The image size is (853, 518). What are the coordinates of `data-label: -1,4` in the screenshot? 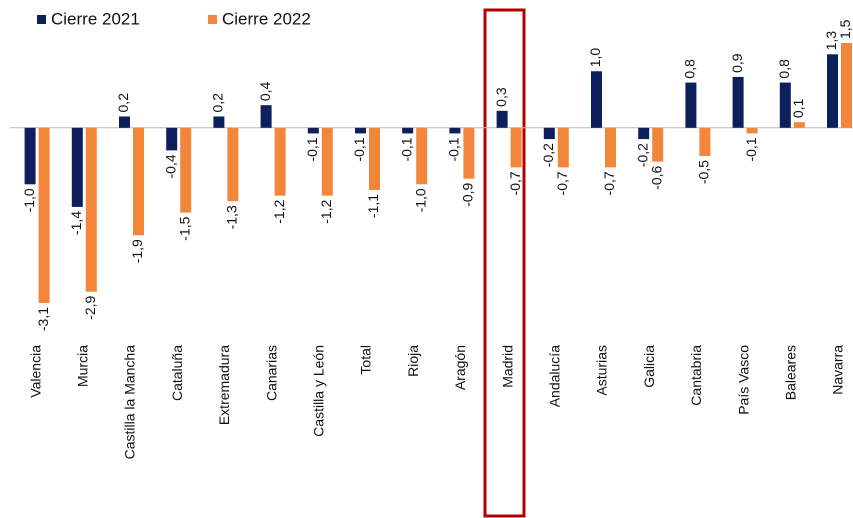 It's located at (76, 223).